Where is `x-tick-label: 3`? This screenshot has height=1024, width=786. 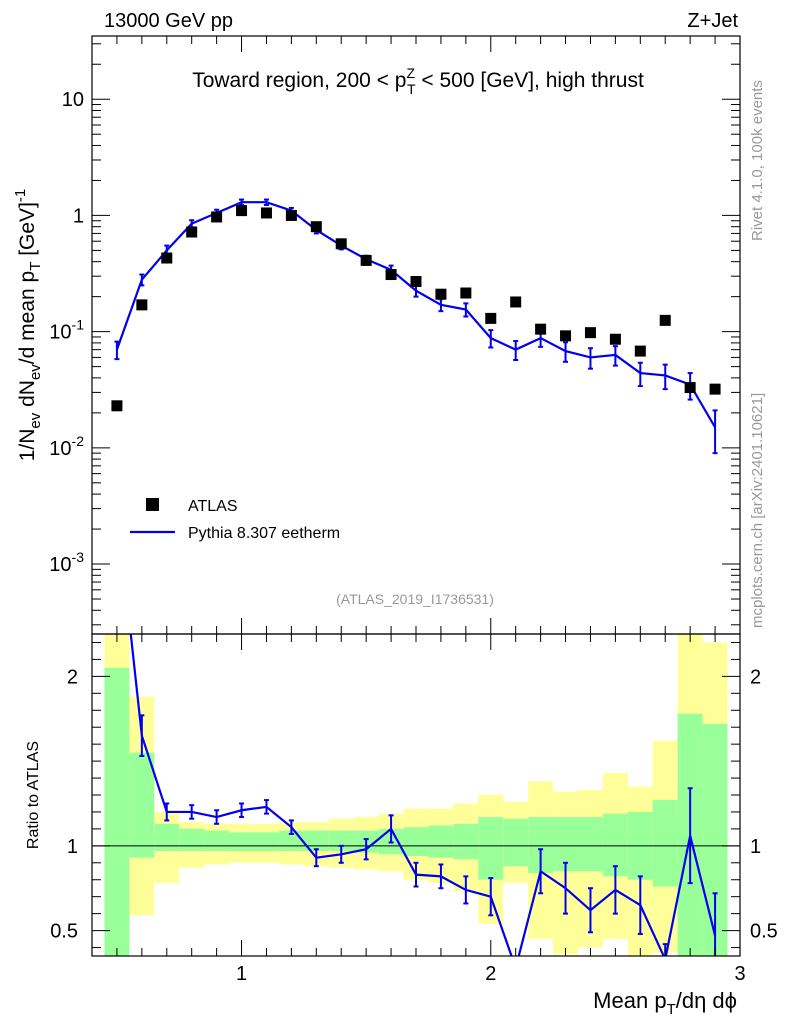 x-tick-label: 3 is located at coordinates (739, 974).